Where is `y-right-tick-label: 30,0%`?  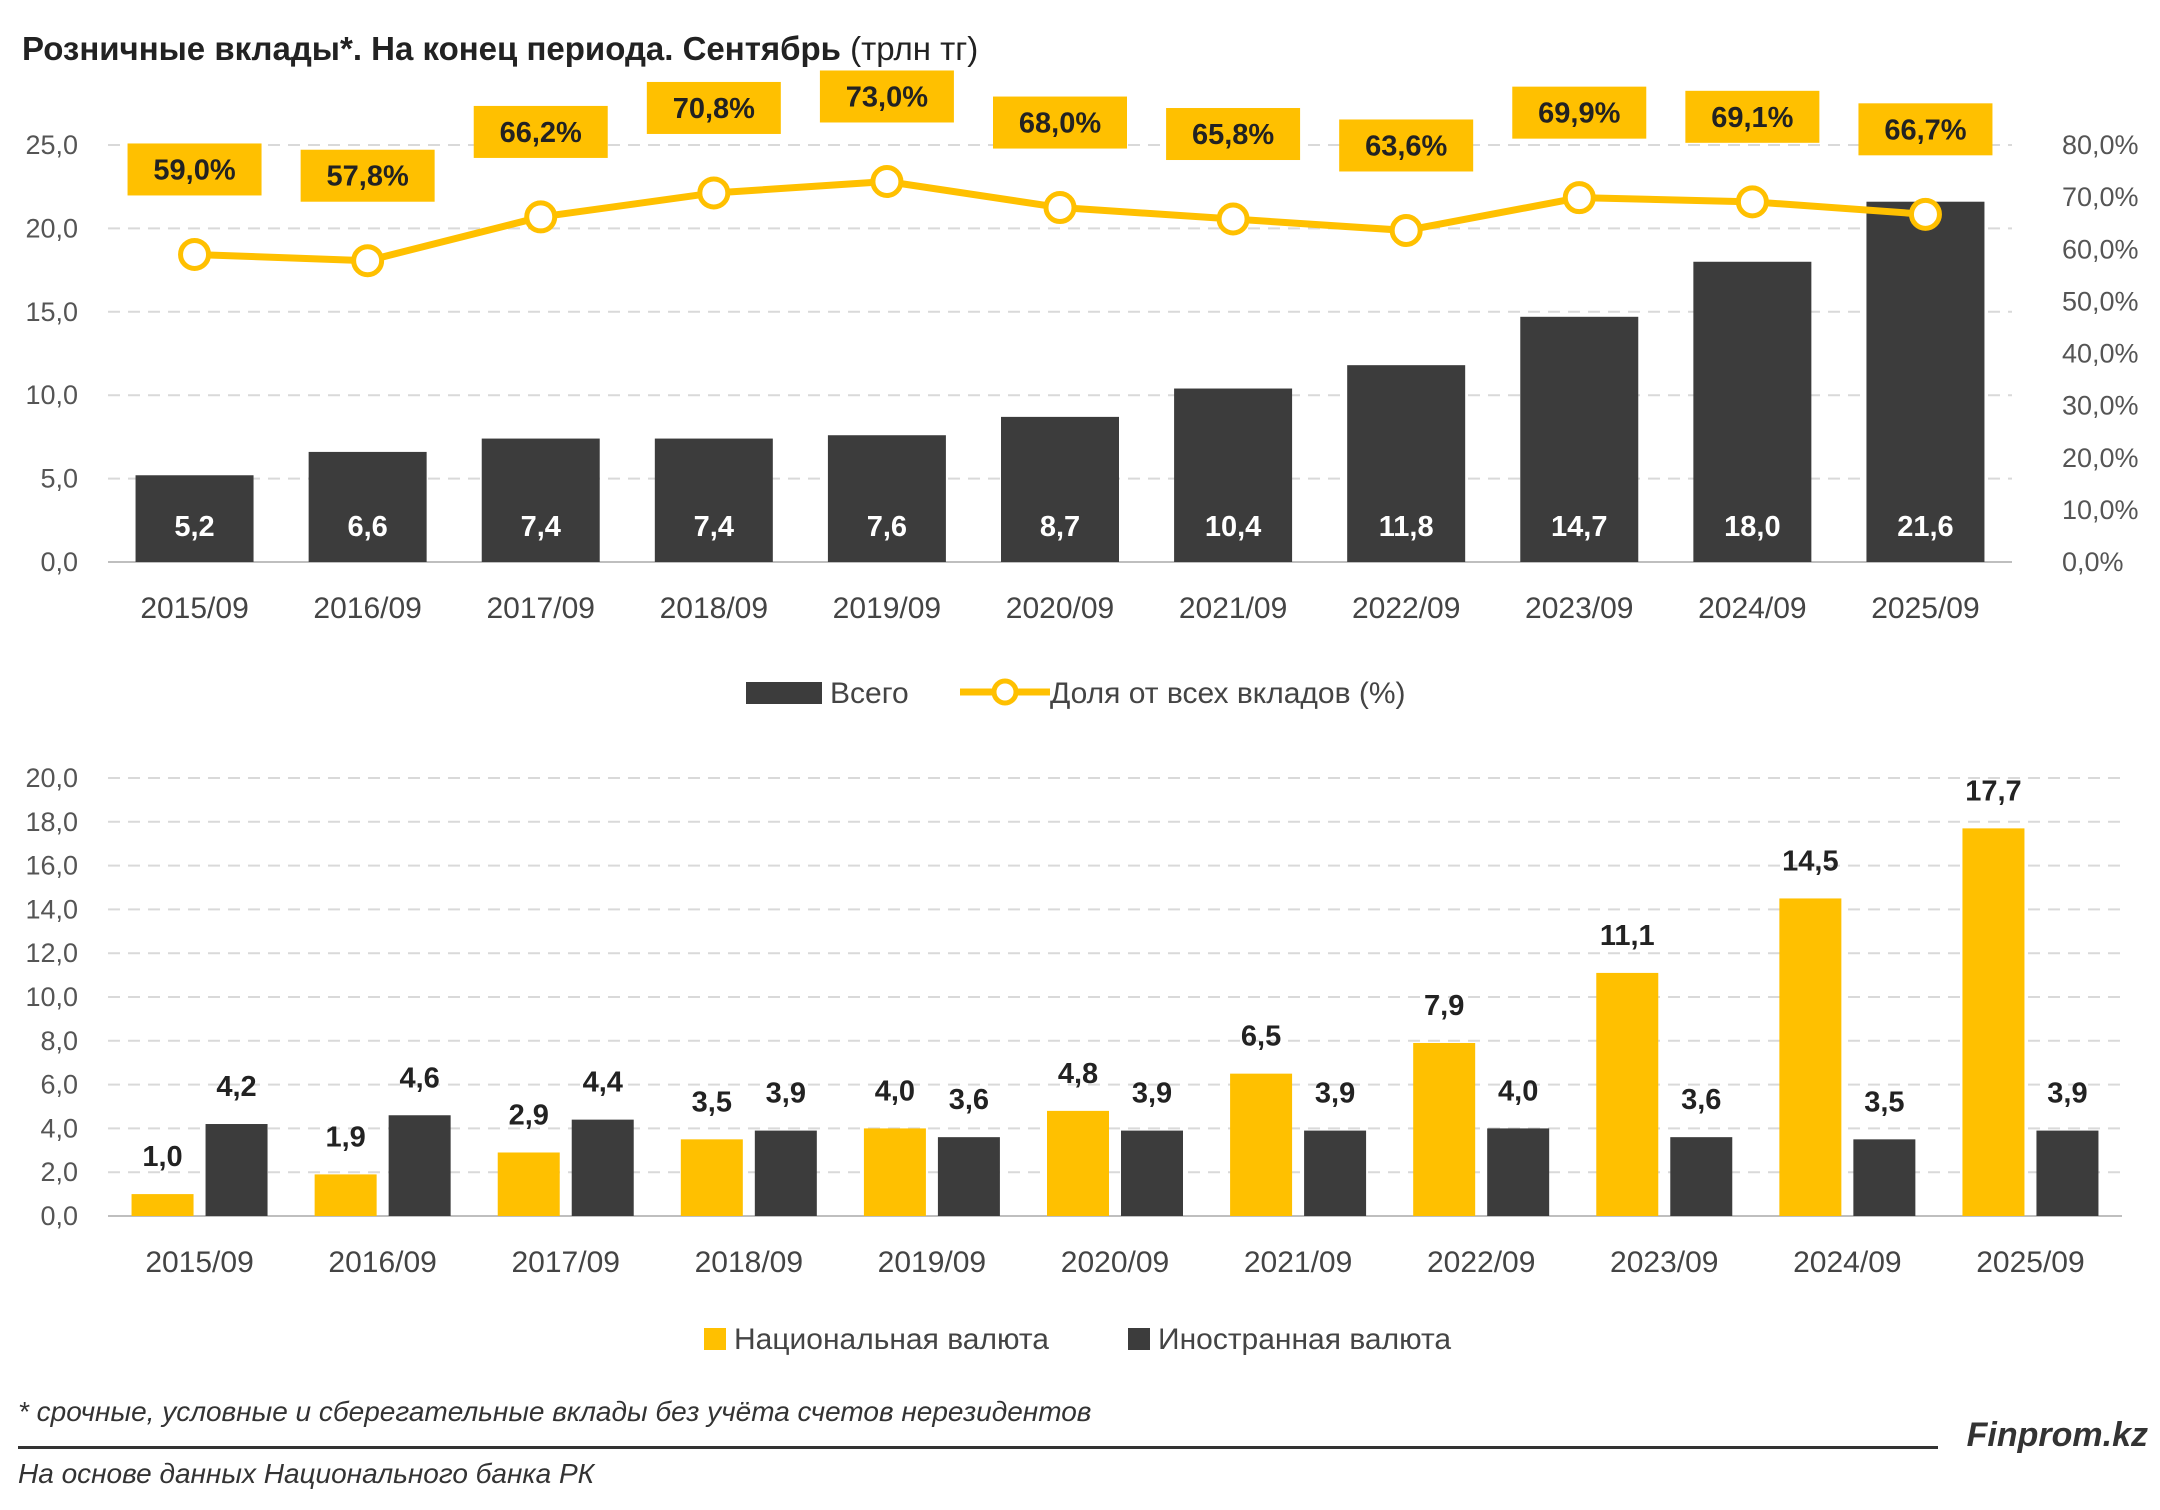
y-right-tick-label: 30,0% is located at coordinates (2100, 406).